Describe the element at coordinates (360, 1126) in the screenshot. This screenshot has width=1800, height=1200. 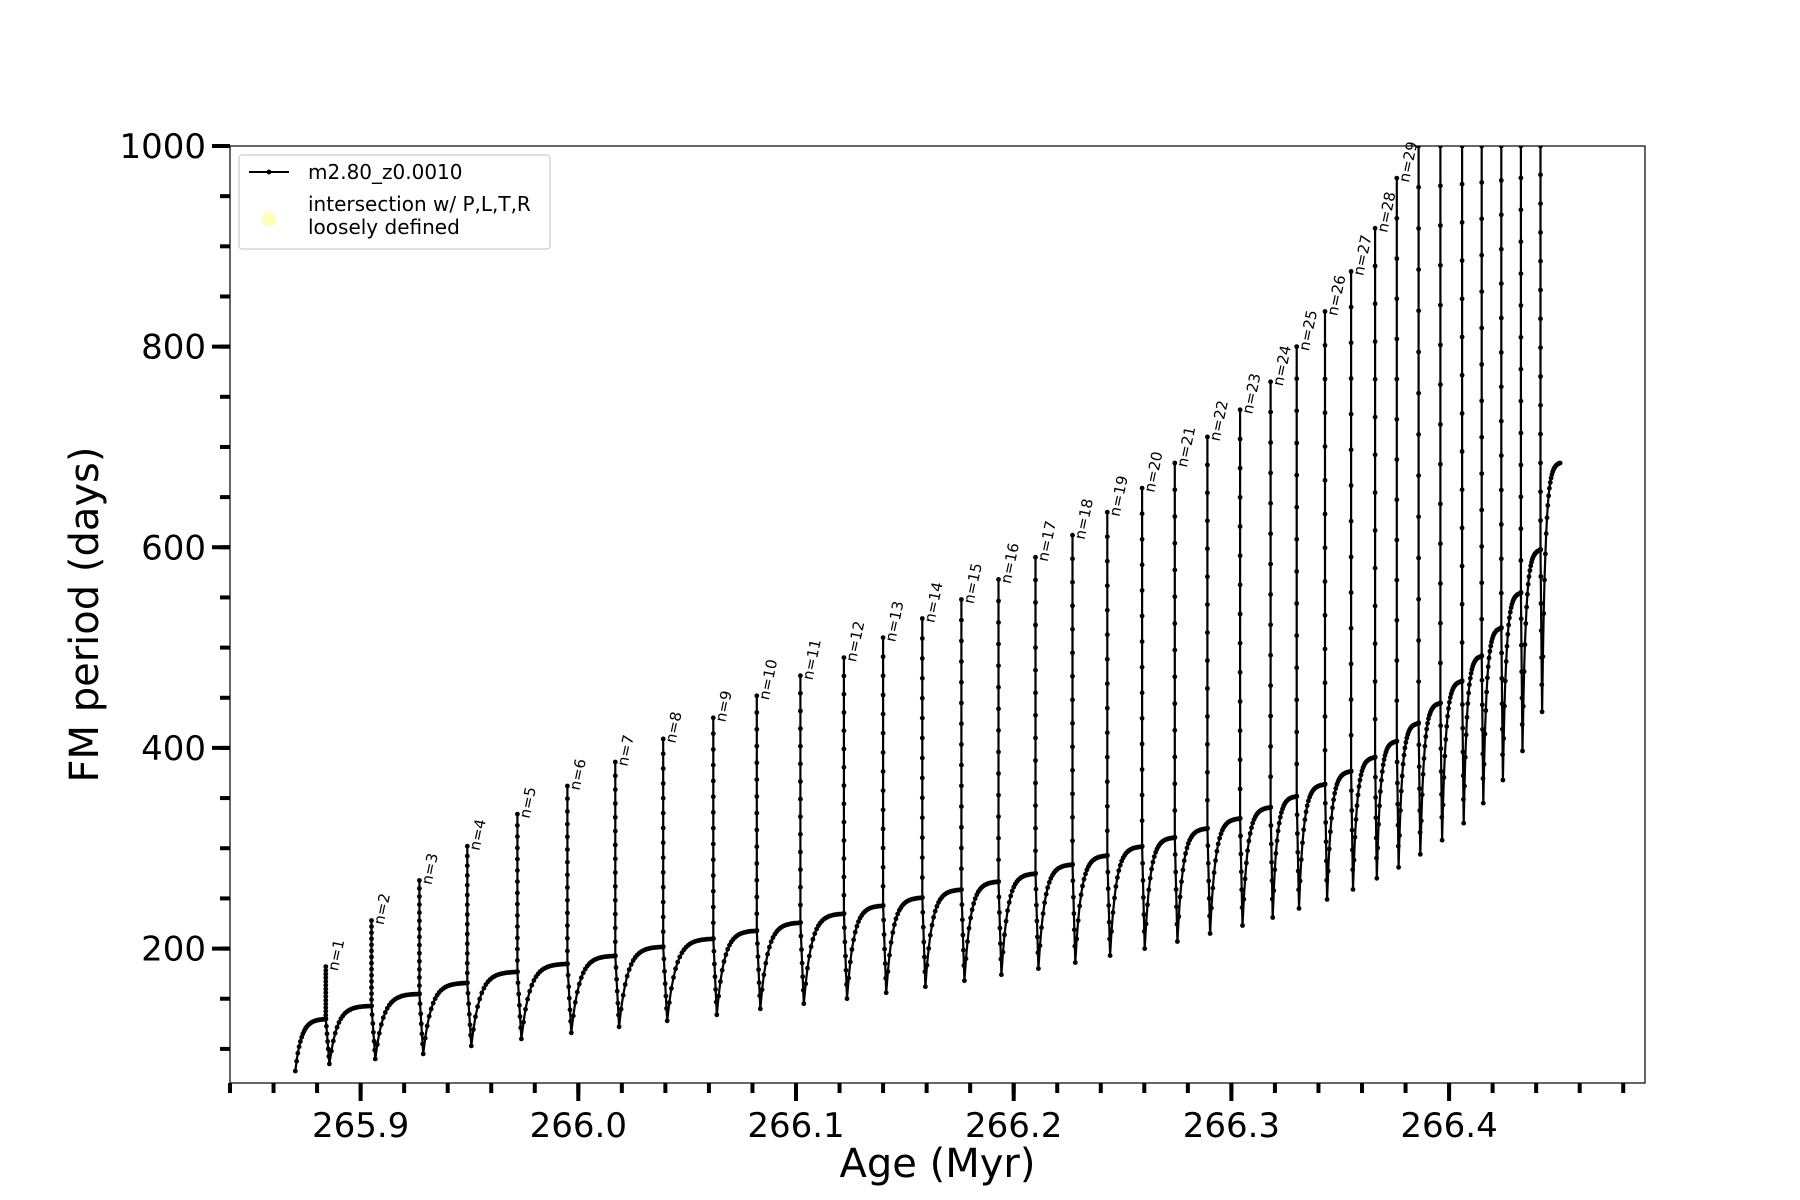
I see `x-tick-label: 265.9` at that location.